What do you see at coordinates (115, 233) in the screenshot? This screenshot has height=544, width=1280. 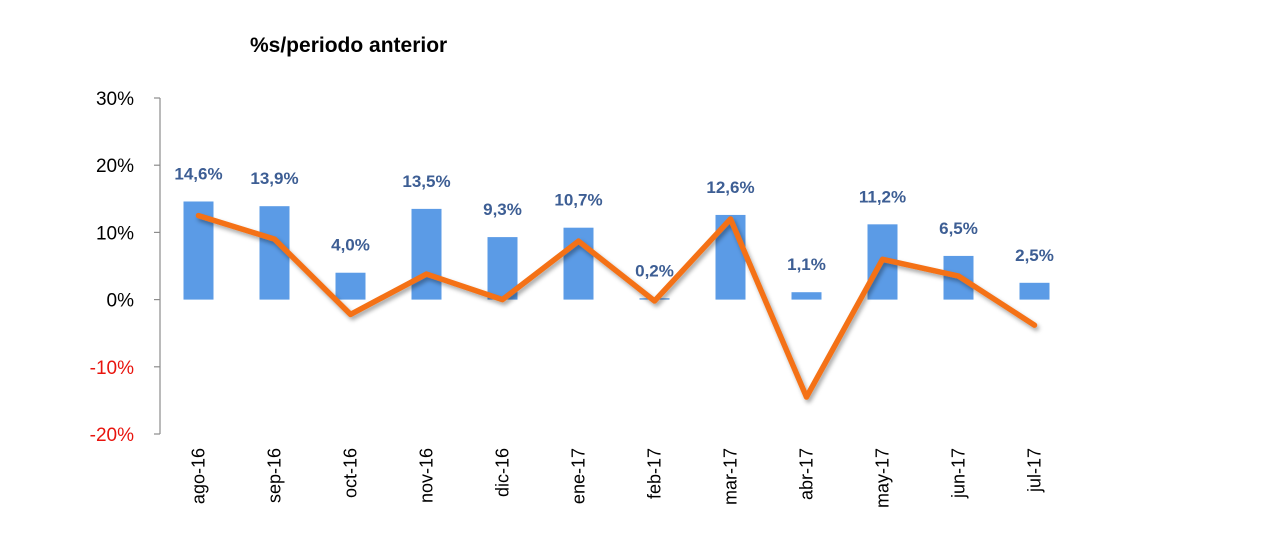 I see `y-tick-label: 10%` at bounding box center [115, 233].